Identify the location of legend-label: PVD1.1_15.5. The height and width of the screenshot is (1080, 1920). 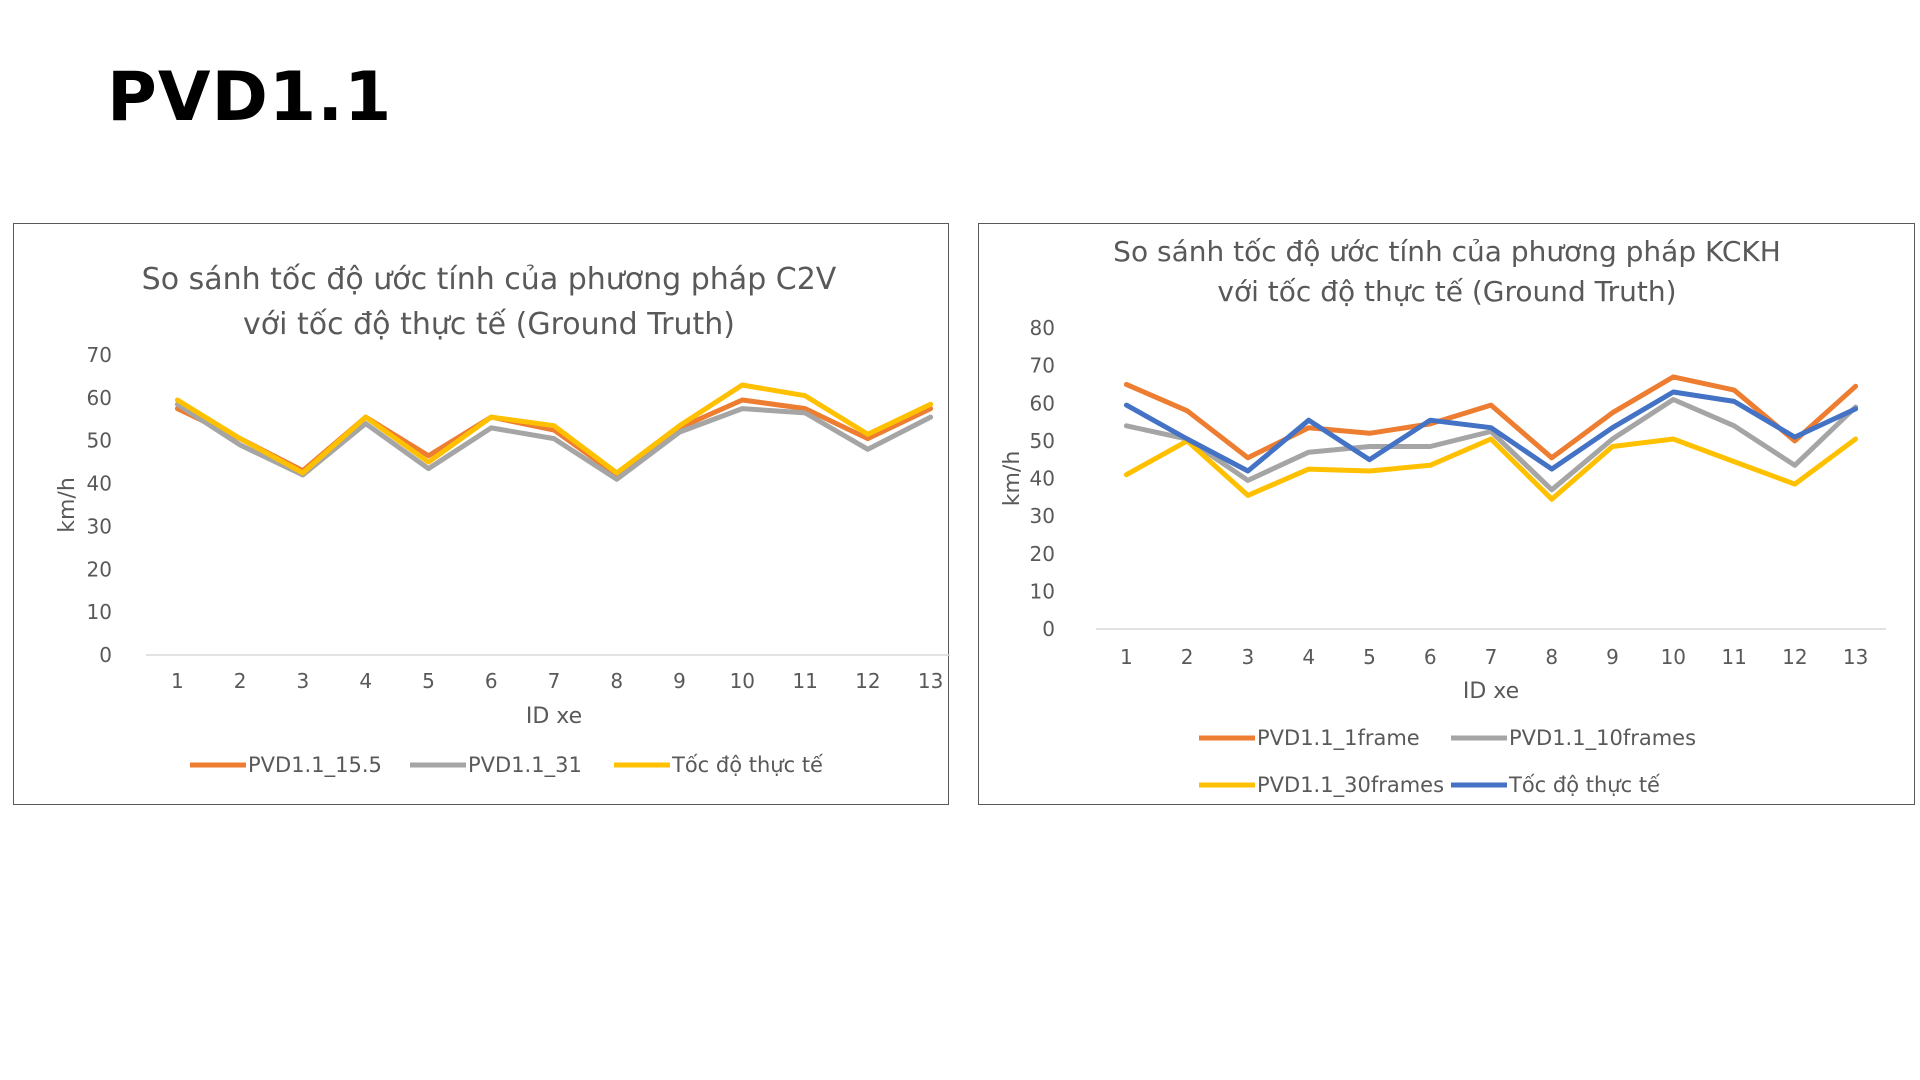
(315, 765).